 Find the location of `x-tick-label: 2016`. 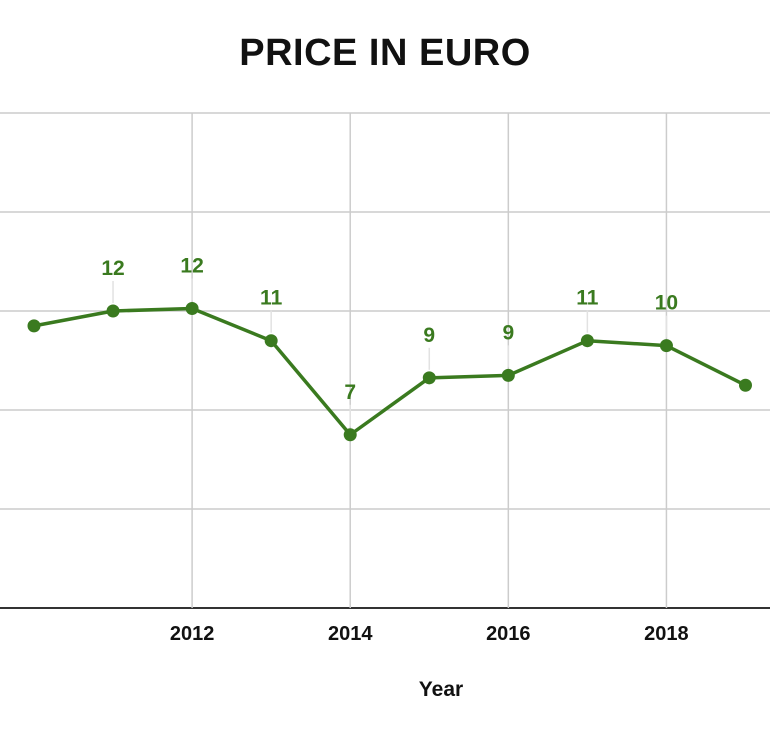

x-tick-label: 2016 is located at coordinates (508, 634).